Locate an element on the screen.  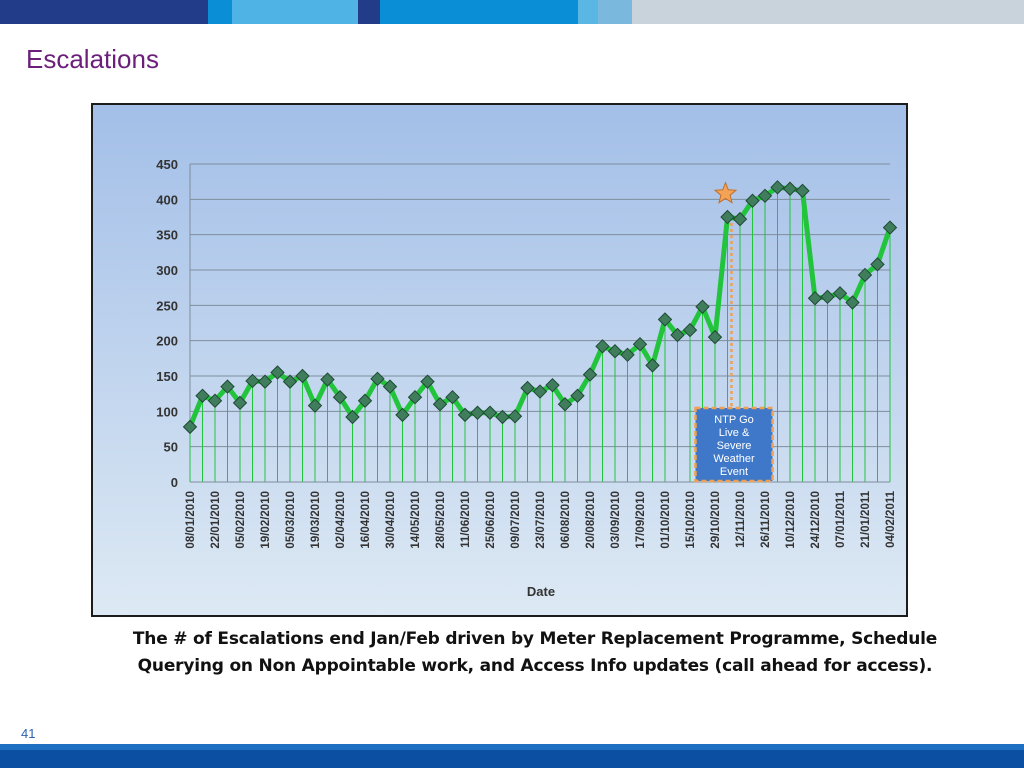
annotation-text-line: Event is located at coordinates (734, 472).